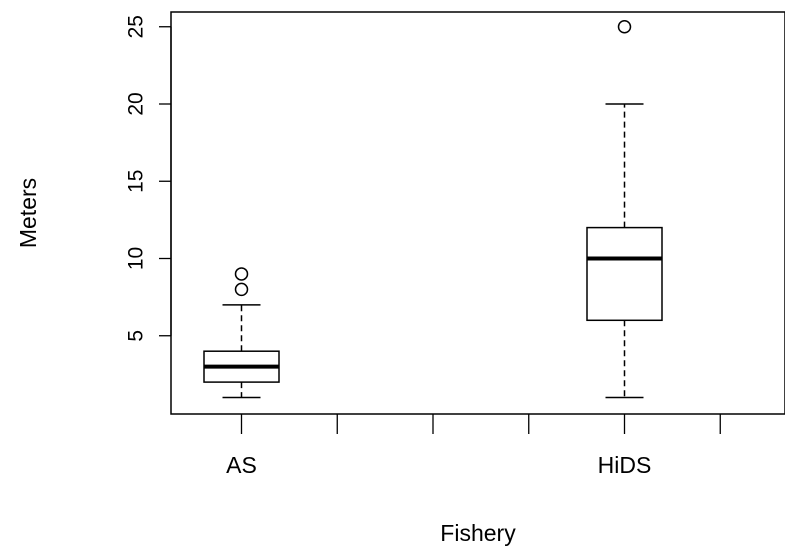  Describe the element at coordinates (28, 213) in the screenshot. I see `y-axis-title: Meters` at that location.